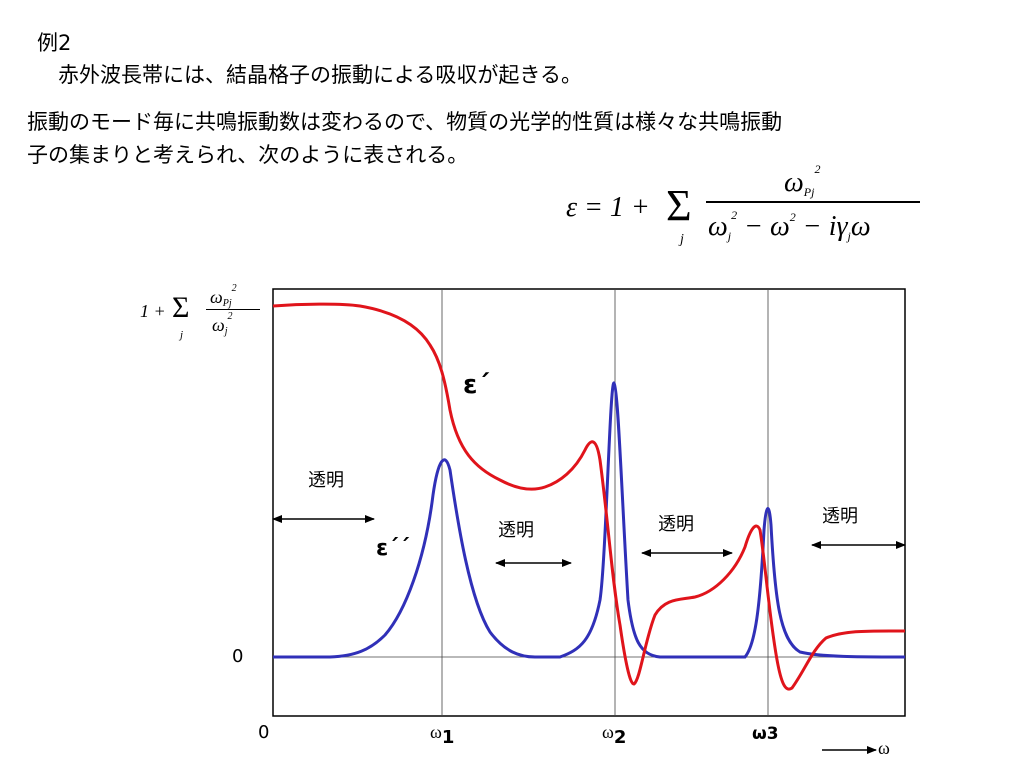 This screenshot has width=1024, height=768. What do you see at coordinates (840, 516) in the screenshot?
I see `transparent-label-4: 透明` at bounding box center [840, 516].